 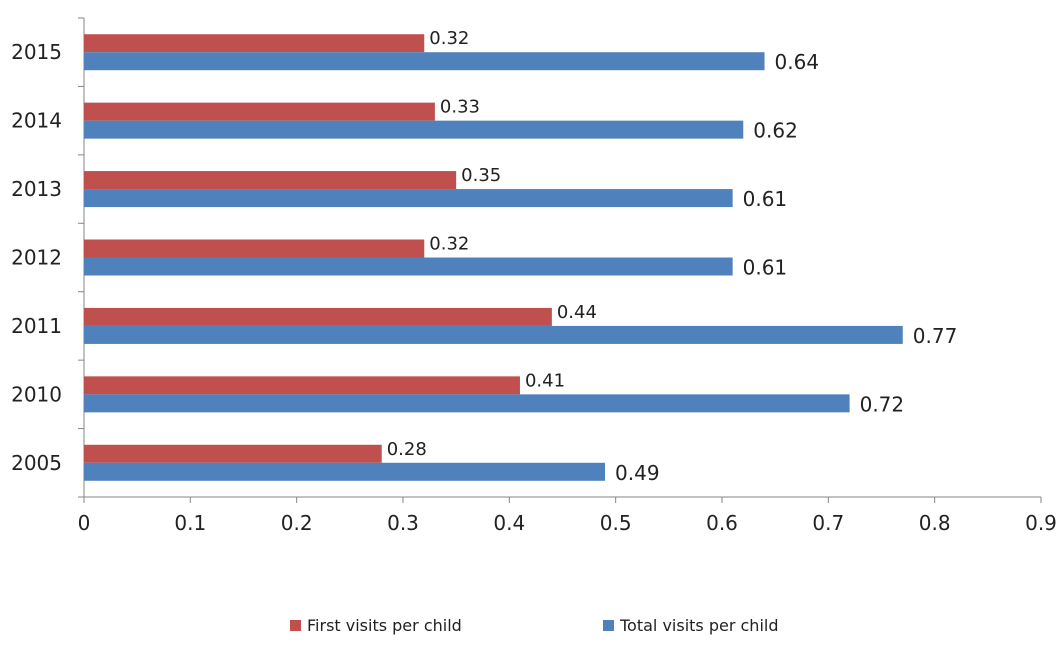 I want to click on x-tick-label: 0.4, so click(x=509, y=523).